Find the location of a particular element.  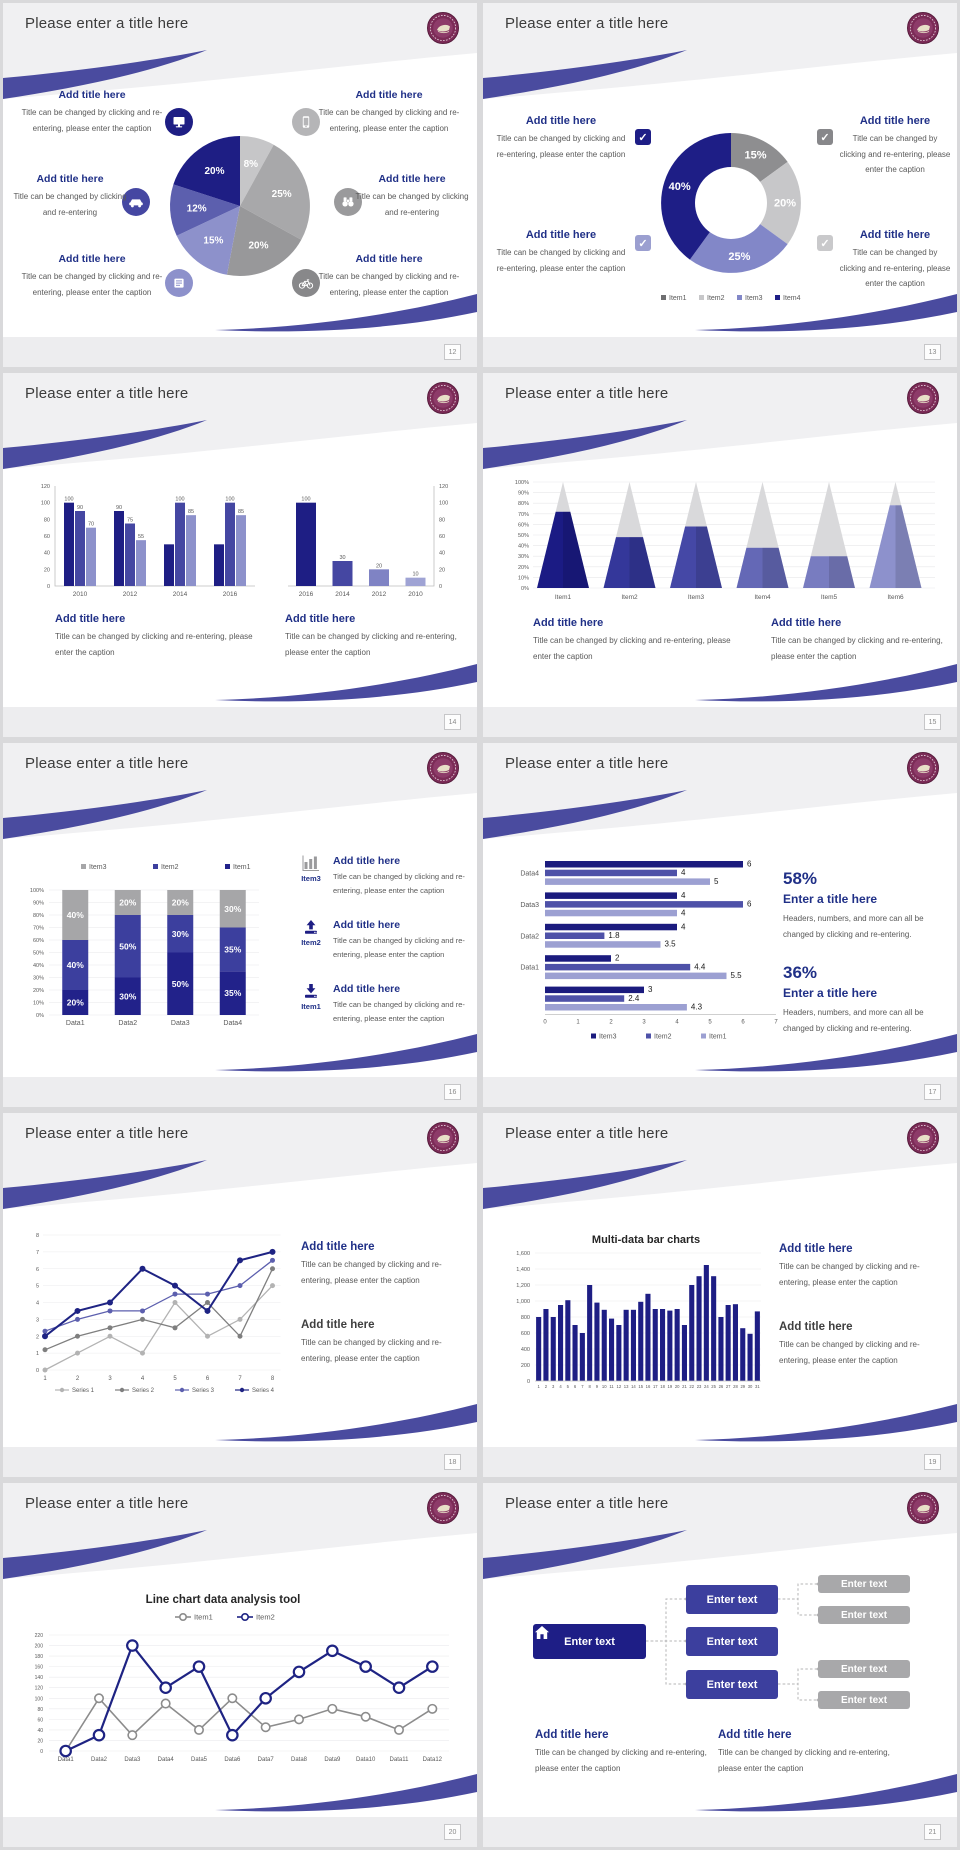

svg-text: 0% is located at coordinates (40, 1016).